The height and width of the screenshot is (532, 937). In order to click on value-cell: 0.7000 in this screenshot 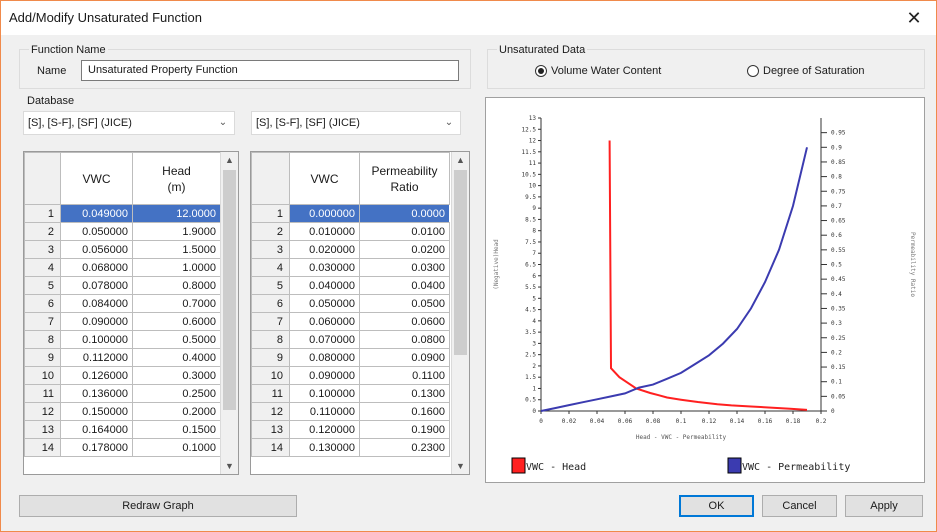, I will do `click(176, 303)`.